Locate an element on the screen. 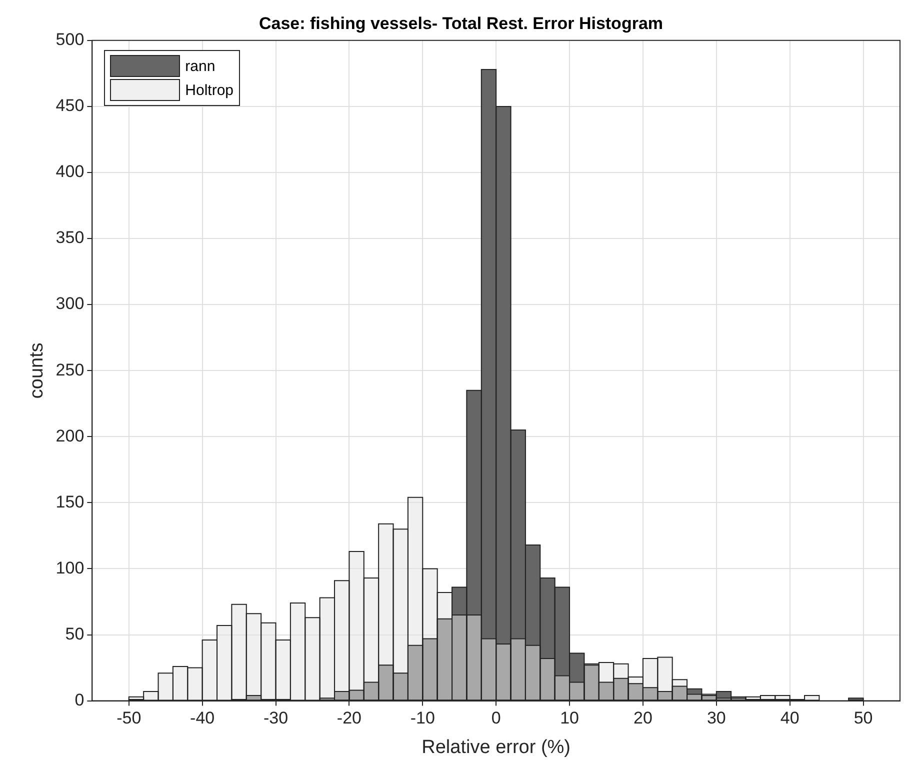 This screenshot has height=771, width=910. x-tick-label: -40 is located at coordinates (202, 718).